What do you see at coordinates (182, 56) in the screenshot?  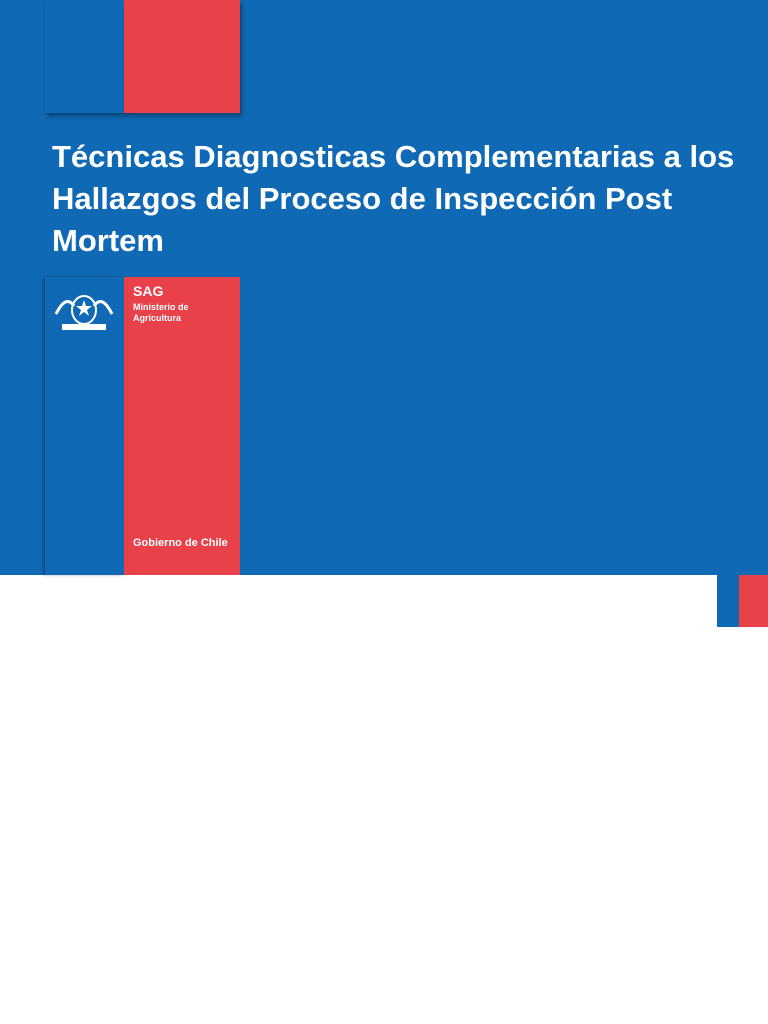 I see `flag-red` at bounding box center [182, 56].